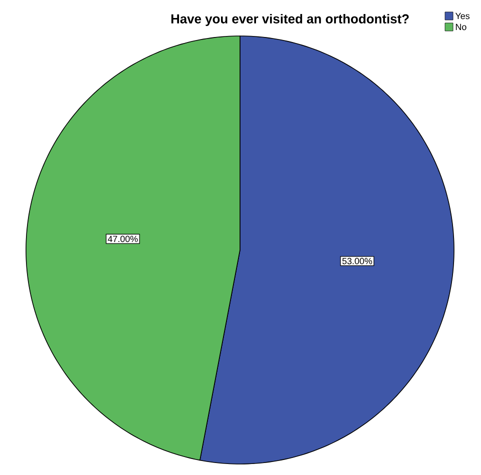 The height and width of the screenshot is (475, 481). What do you see at coordinates (462, 16) in the screenshot?
I see `legend-label: Yes` at bounding box center [462, 16].